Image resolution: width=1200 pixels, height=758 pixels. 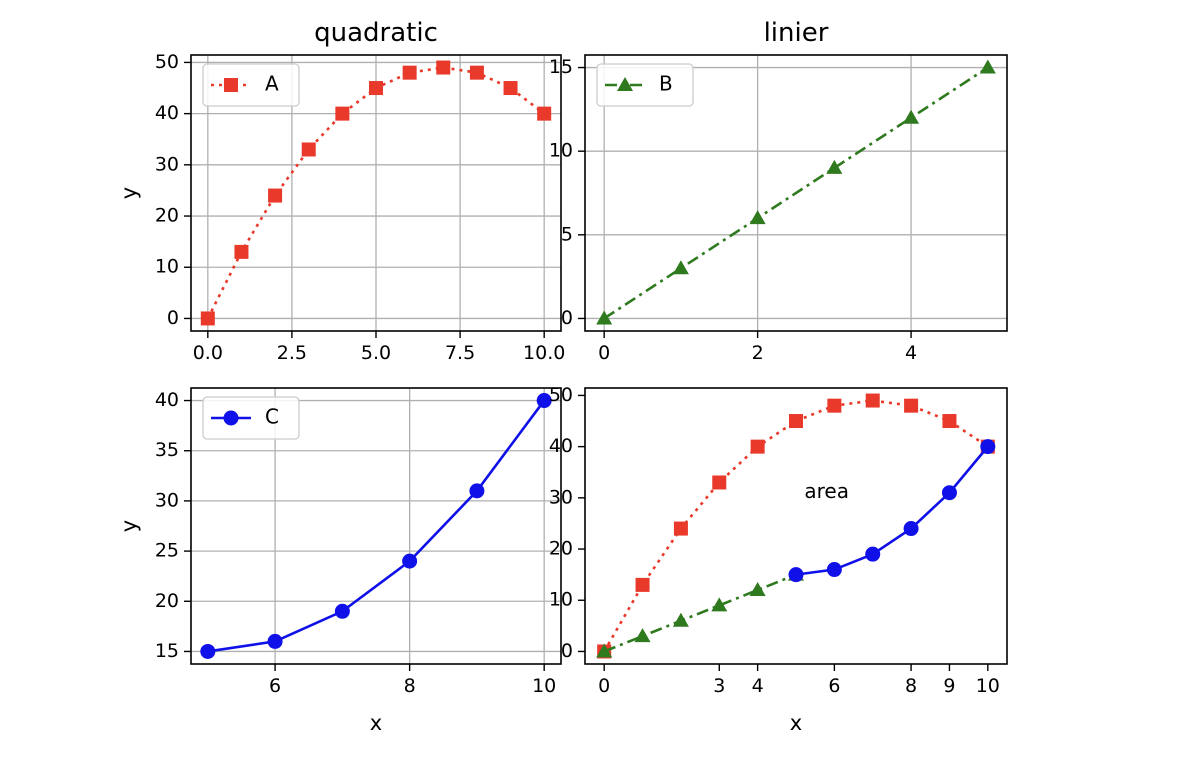 I want to click on x-tick-label: 0, so click(x=604, y=353).